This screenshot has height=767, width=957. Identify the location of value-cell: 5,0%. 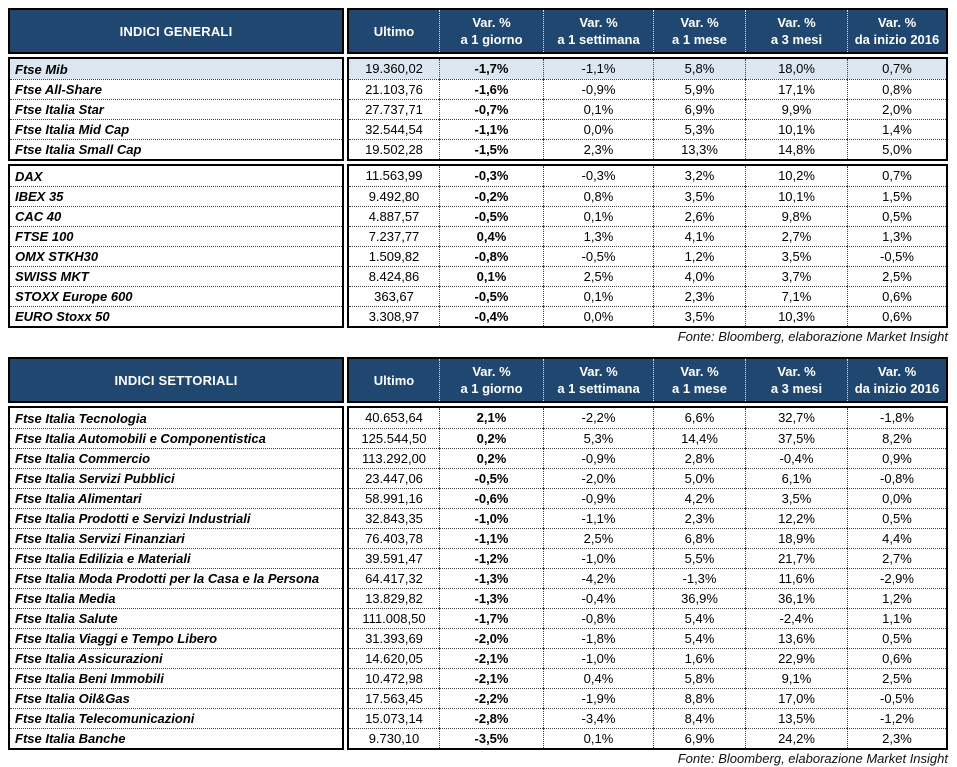
(699, 478).